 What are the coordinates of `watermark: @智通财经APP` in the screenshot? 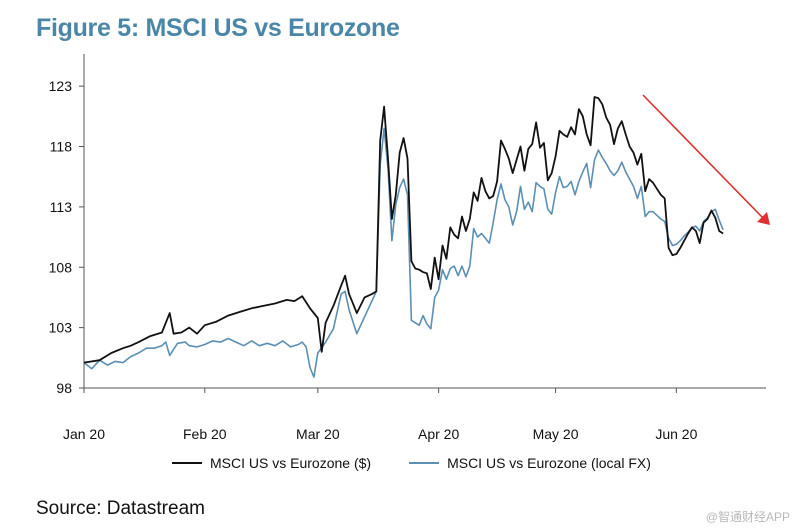 It's located at (747, 517).